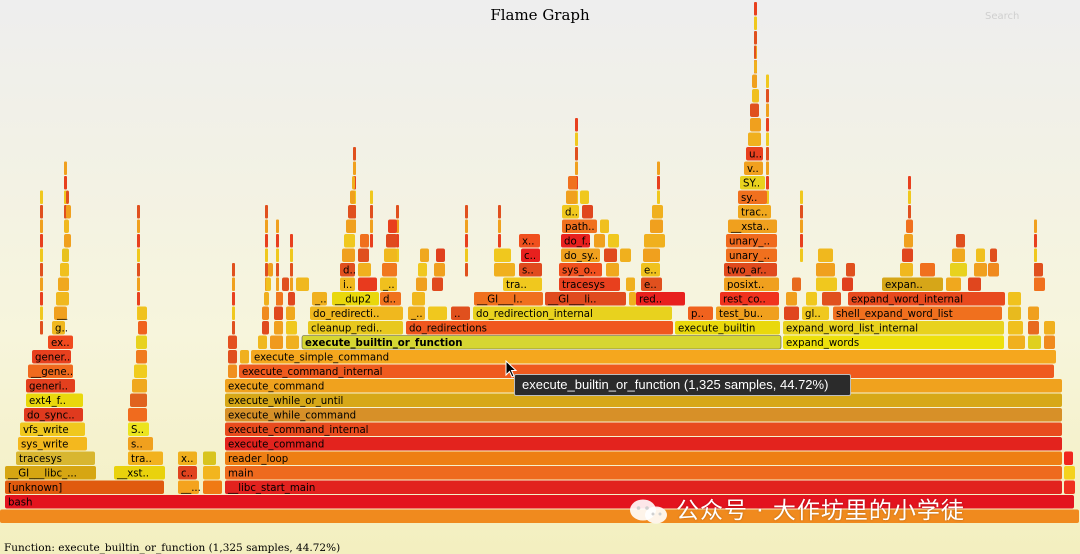 The width and height of the screenshot is (1080, 554). Describe the element at coordinates (460, 313) in the screenshot. I see `frame-frame: ..` at that location.